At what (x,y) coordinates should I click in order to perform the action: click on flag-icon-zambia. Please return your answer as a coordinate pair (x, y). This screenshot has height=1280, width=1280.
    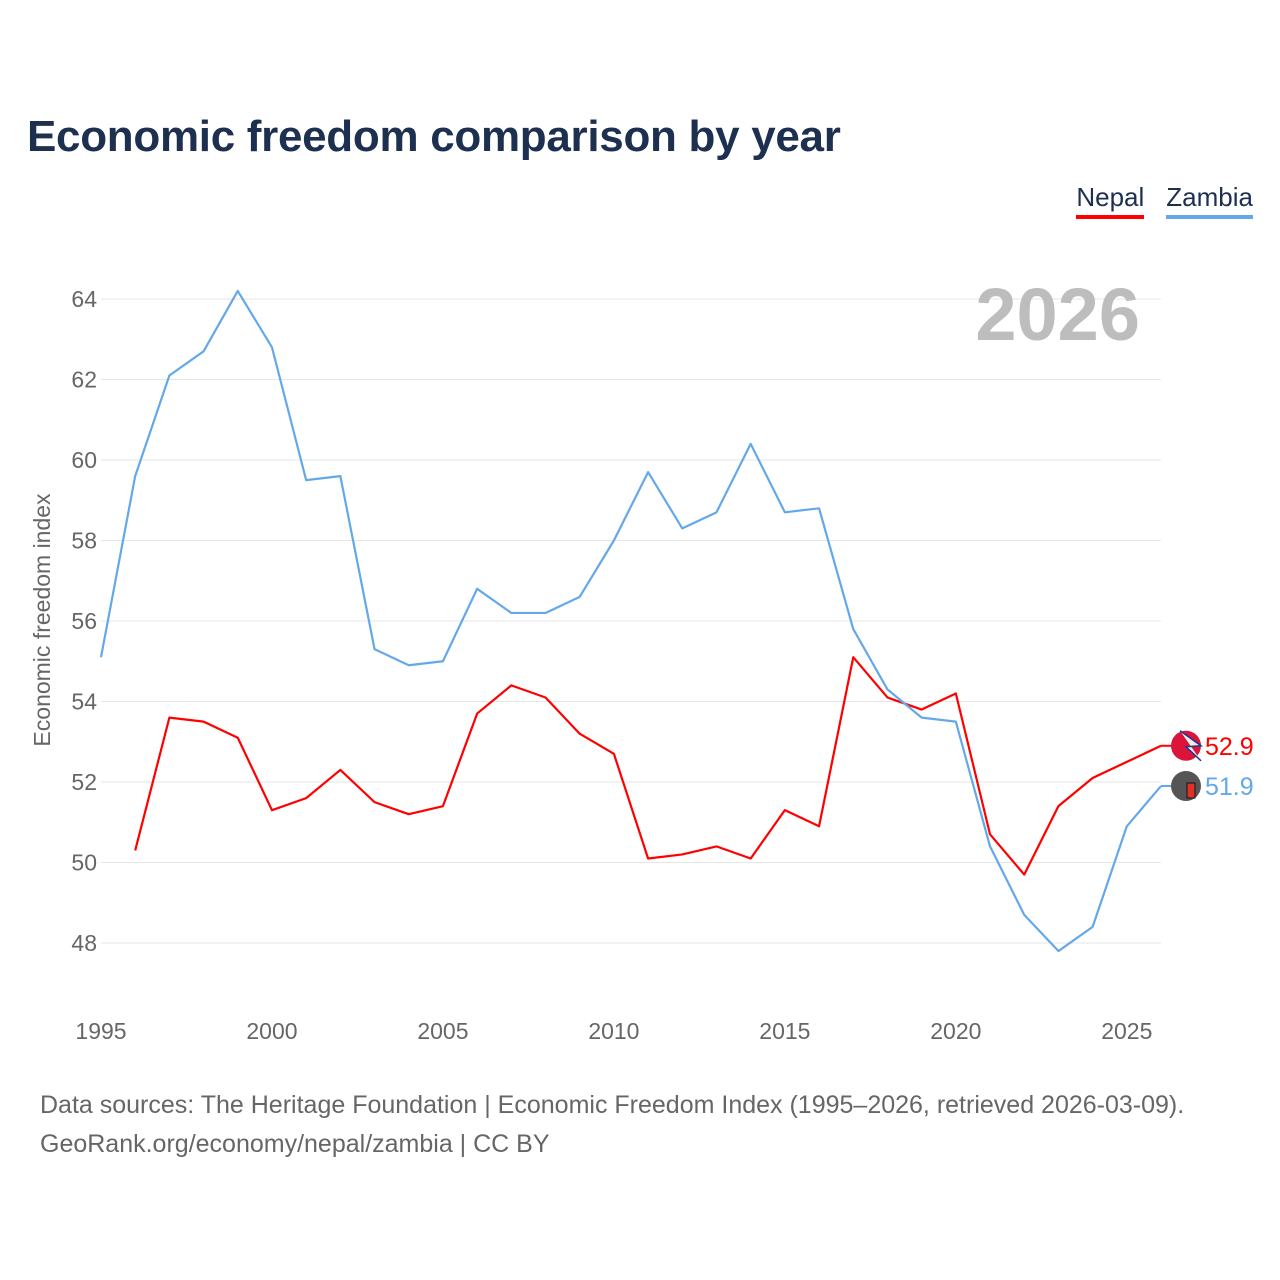
    Looking at the image, I should click on (1186, 786).